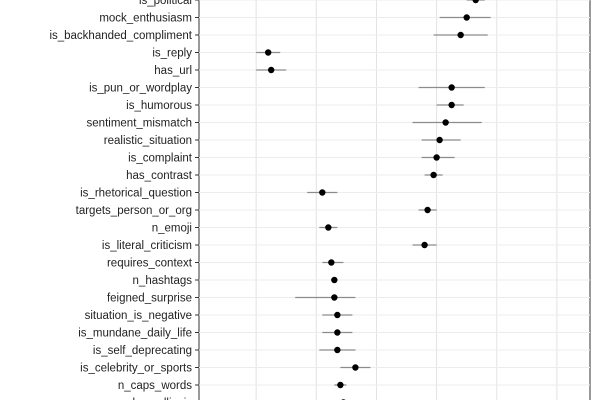  What do you see at coordinates (322, 192) in the screenshot?
I see `estimate-point-is_rhetorical_question` at bounding box center [322, 192].